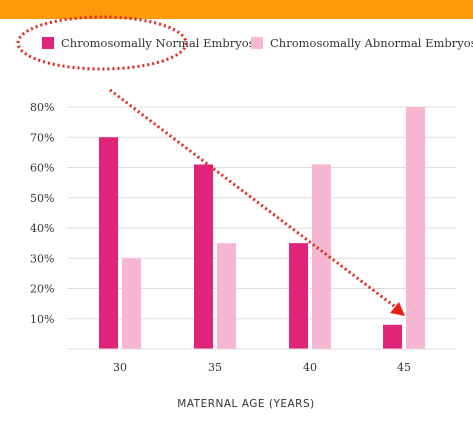  What do you see at coordinates (262, 367) in the screenshot?
I see `x-axis-ticks: 30 35 40 45` at bounding box center [262, 367].